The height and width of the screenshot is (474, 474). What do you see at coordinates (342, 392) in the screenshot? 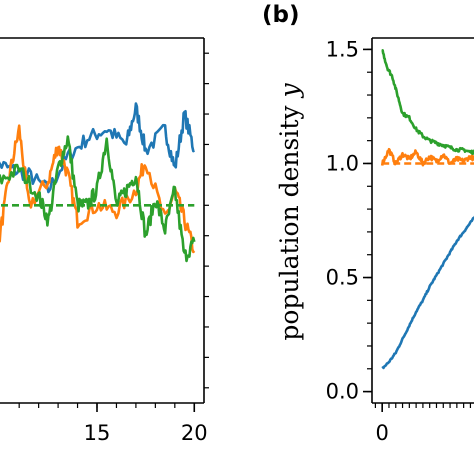
I see `right-y-tick-label: 0.0` at bounding box center [342, 392].